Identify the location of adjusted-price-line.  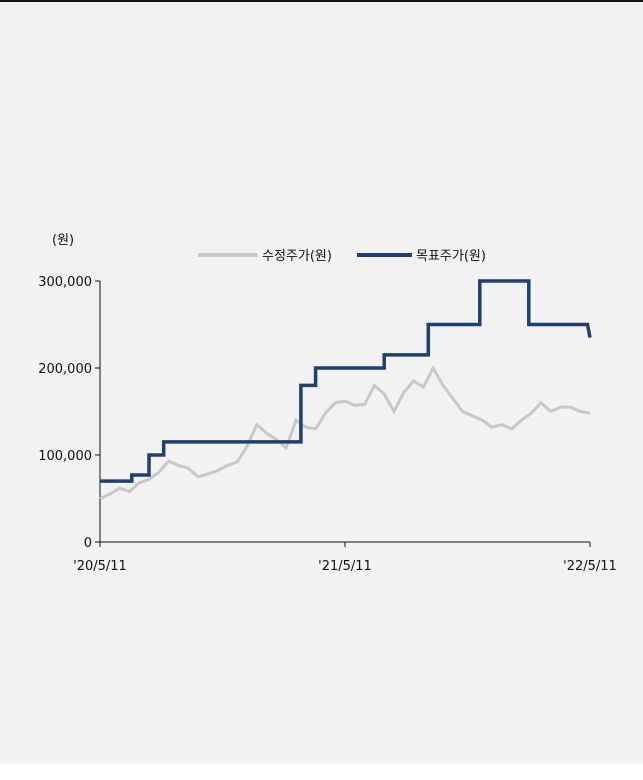
(345, 432).